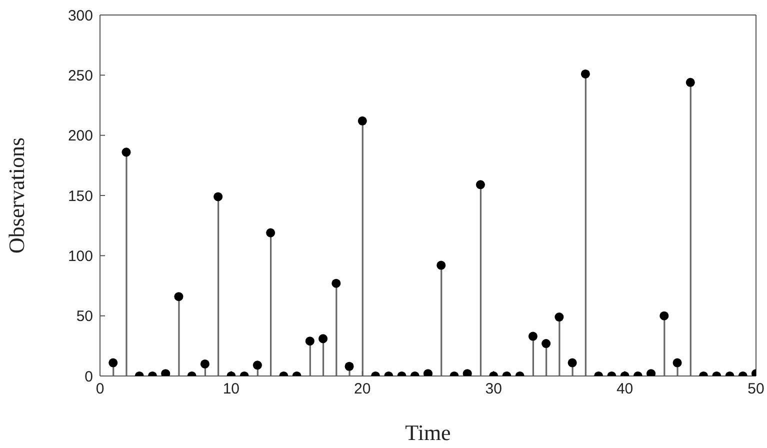  I want to click on y-tick-label: 250, so click(80, 75).